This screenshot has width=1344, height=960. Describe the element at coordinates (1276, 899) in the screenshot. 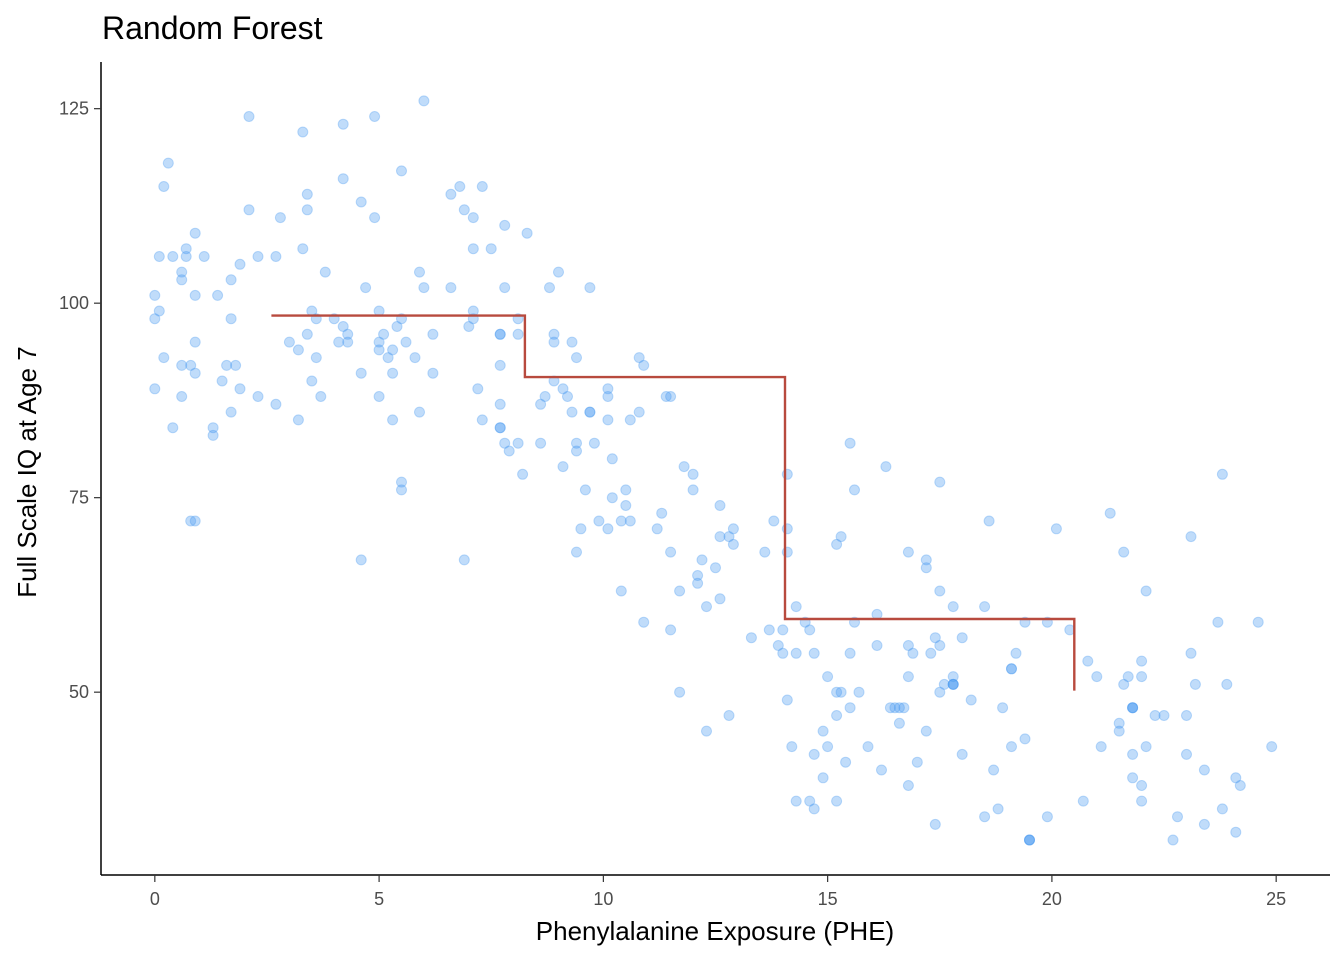

I see `x-tick-label: 25` at that location.